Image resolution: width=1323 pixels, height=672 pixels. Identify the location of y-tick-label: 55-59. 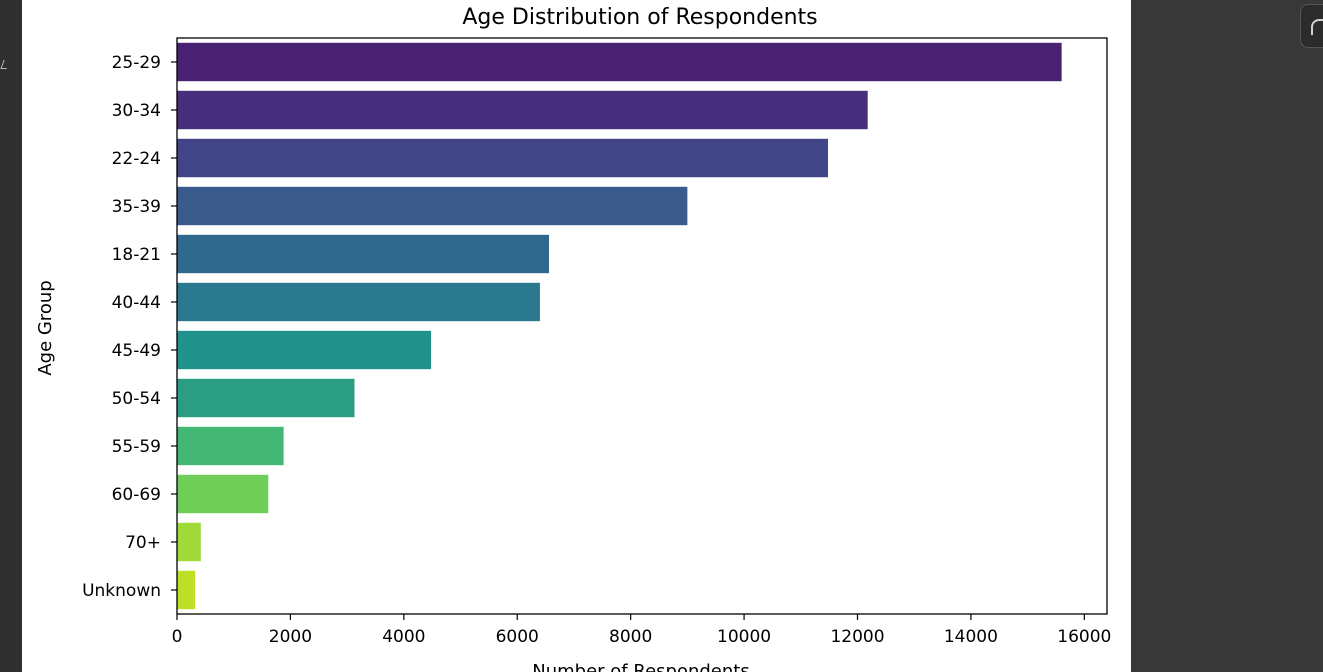
(136, 447).